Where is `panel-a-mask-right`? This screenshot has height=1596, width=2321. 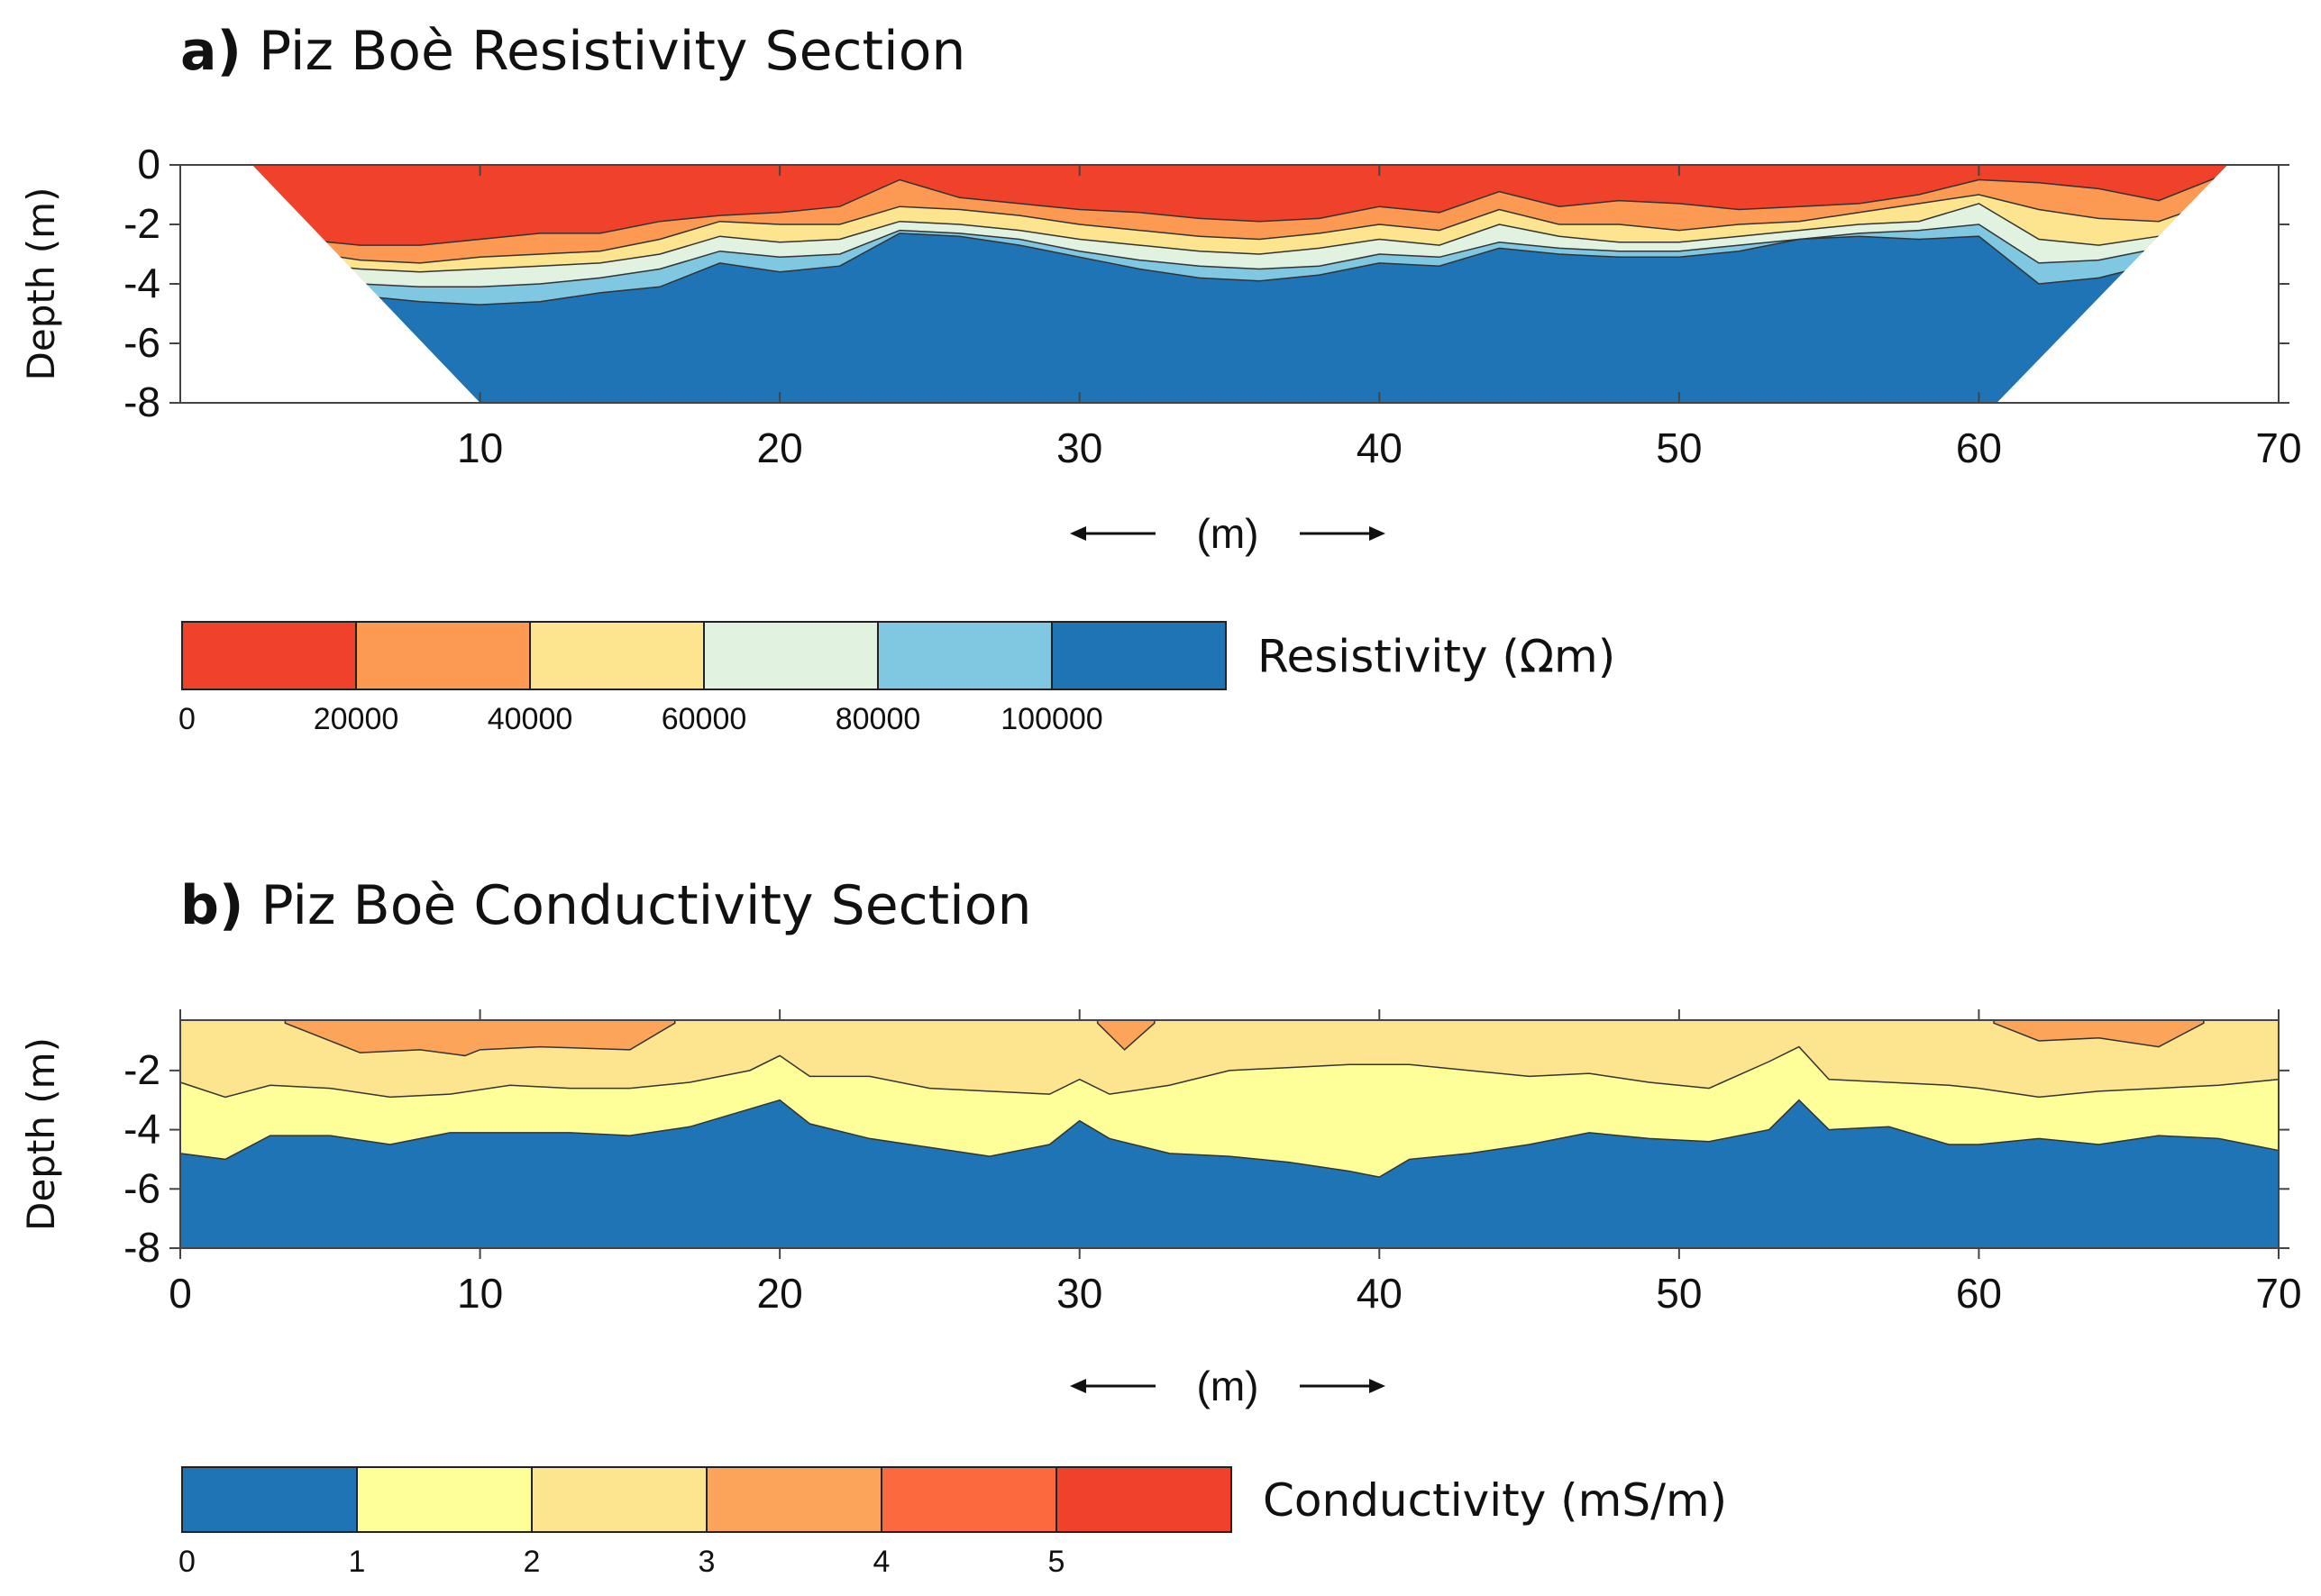
panel-a-mask-right is located at coordinates (2138, 284).